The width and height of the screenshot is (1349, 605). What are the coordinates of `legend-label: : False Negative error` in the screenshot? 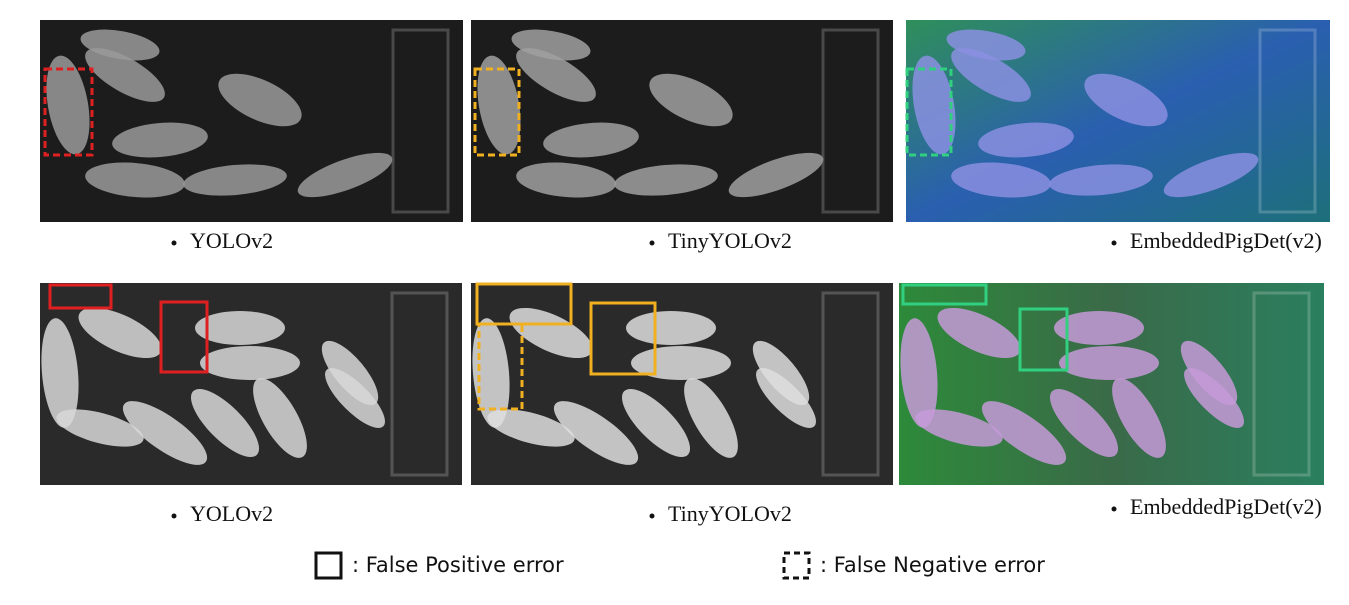 It's located at (932, 565).